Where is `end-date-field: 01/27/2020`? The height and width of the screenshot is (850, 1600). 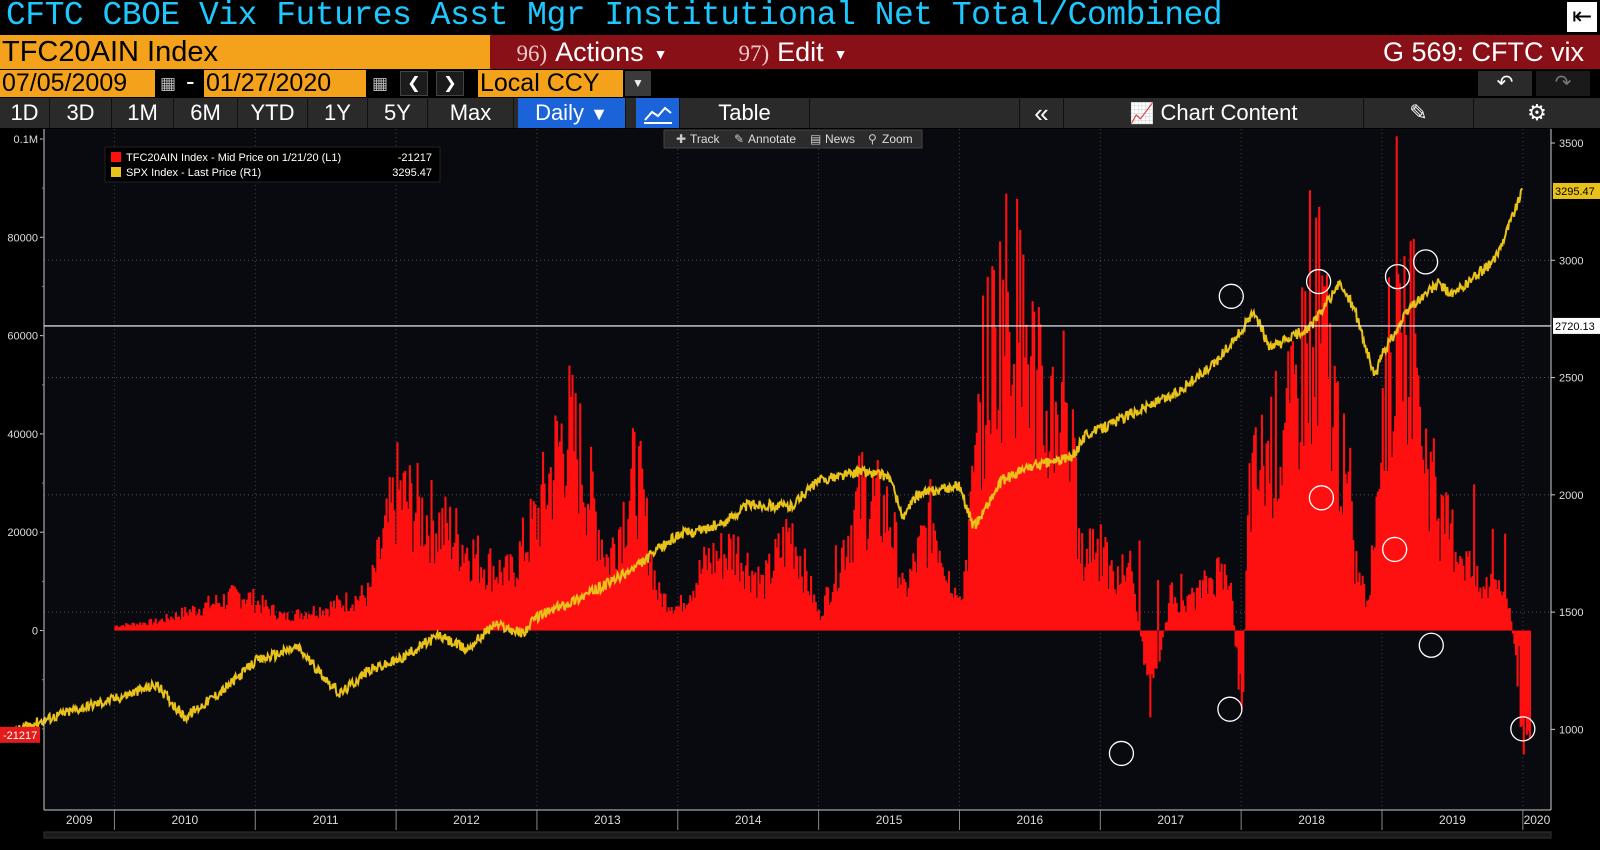 end-date-field: 01/27/2020 is located at coordinates (285, 83).